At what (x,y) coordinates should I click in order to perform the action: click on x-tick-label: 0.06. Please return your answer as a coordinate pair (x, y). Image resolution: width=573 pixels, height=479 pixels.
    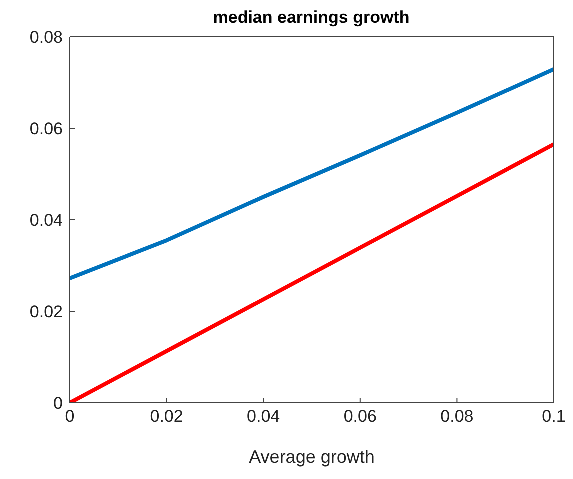
    Looking at the image, I should click on (360, 416).